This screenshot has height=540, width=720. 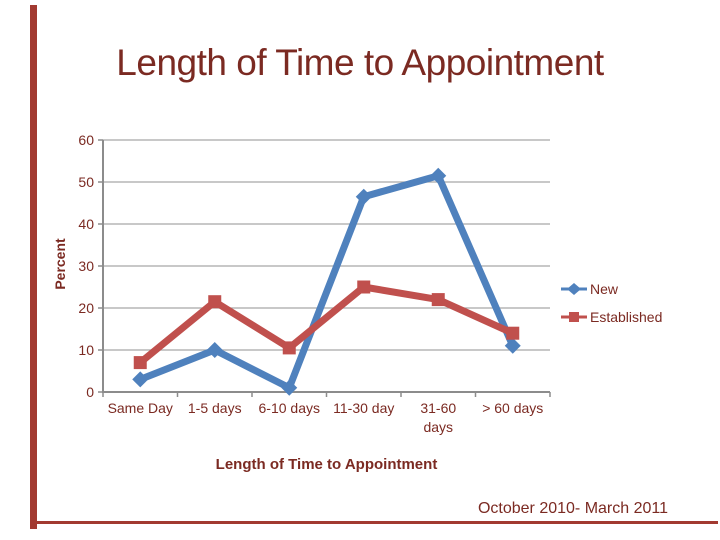 I want to click on x-category-label: Same Day, so click(x=140, y=408).